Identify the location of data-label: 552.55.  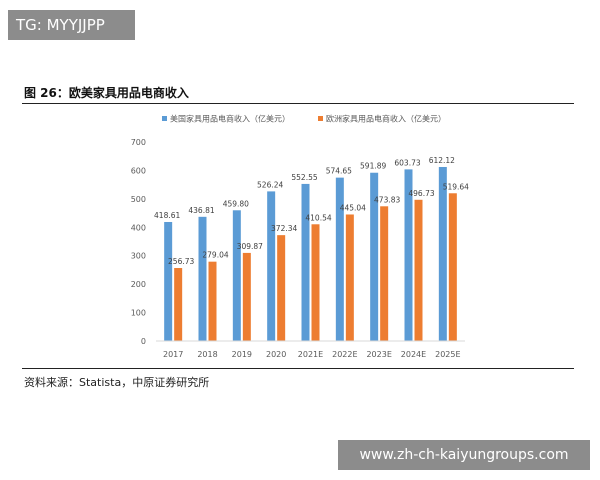
(304, 177).